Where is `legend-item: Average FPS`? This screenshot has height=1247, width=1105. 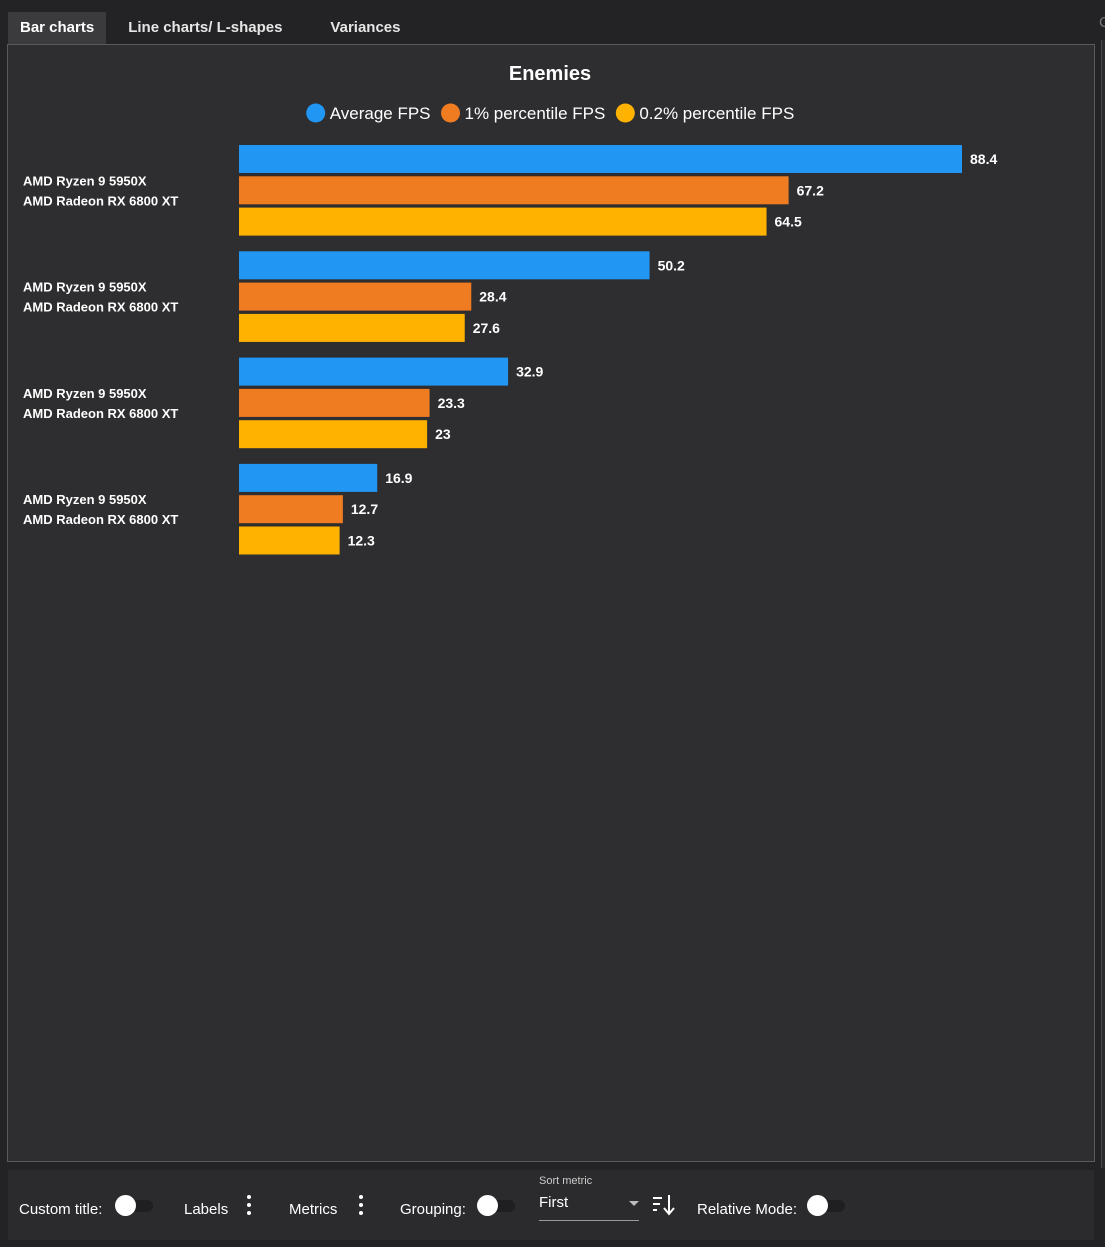
legend-item: Average FPS is located at coordinates (368, 113).